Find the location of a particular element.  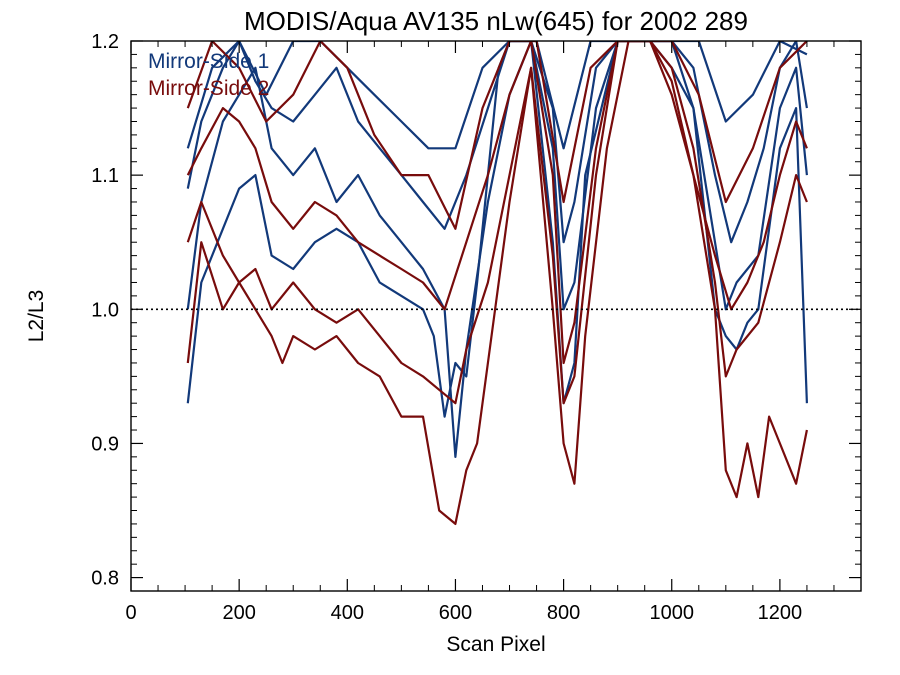

x-tick-label: 1200 is located at coordinates (780, 613).